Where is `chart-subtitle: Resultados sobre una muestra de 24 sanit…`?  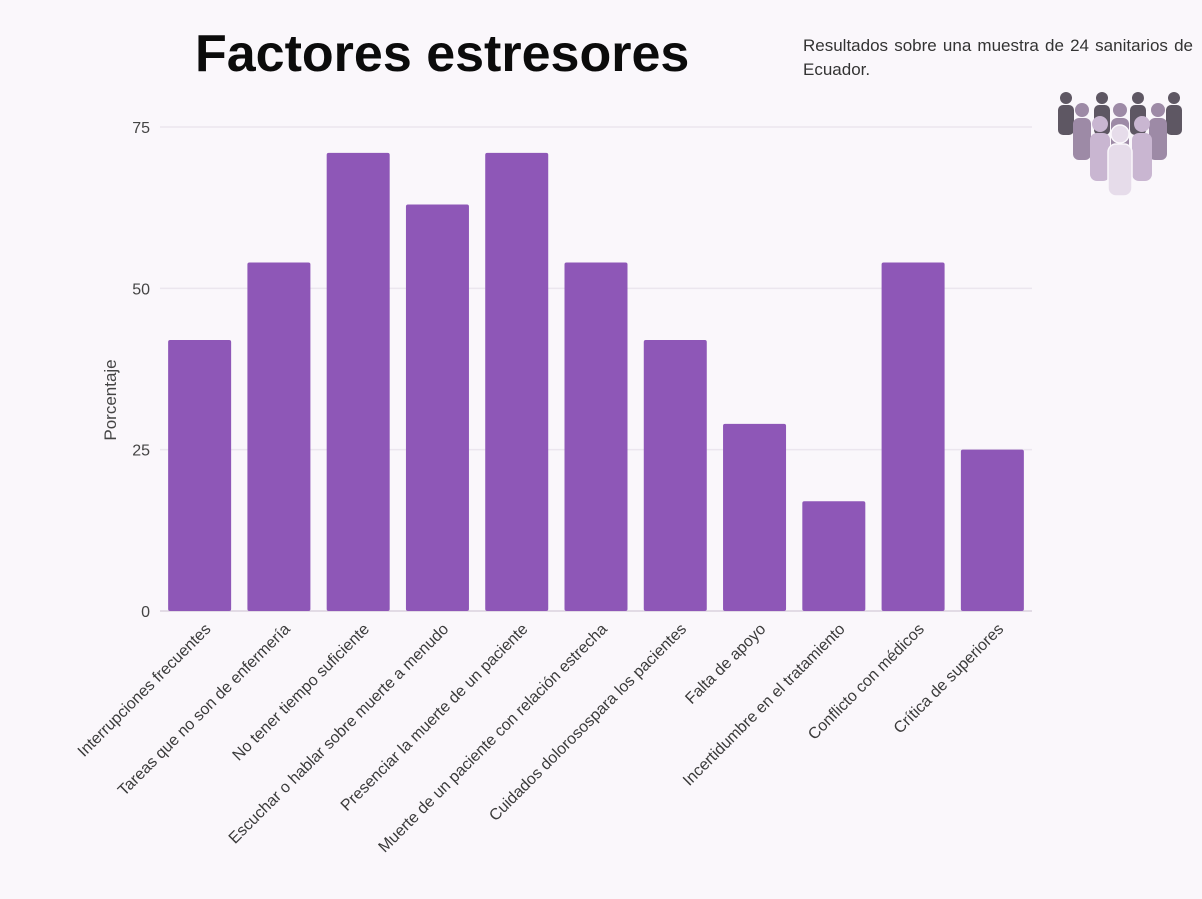
chart-subtitle: Resultados sobre una muestra de 24 sanit… is located at coordinates (998, 57).